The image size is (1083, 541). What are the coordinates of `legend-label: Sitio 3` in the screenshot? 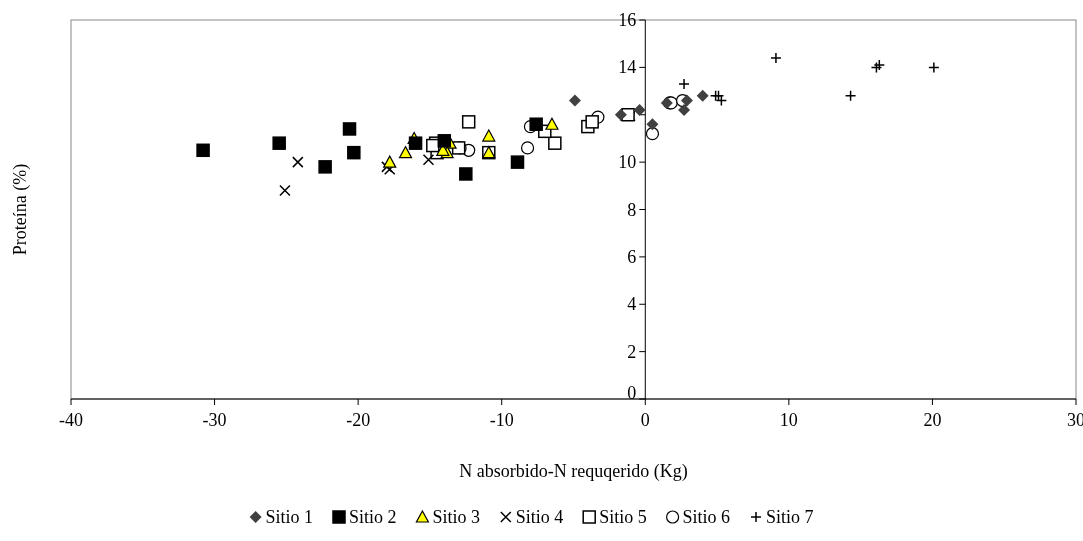 It's located at (456, 517).